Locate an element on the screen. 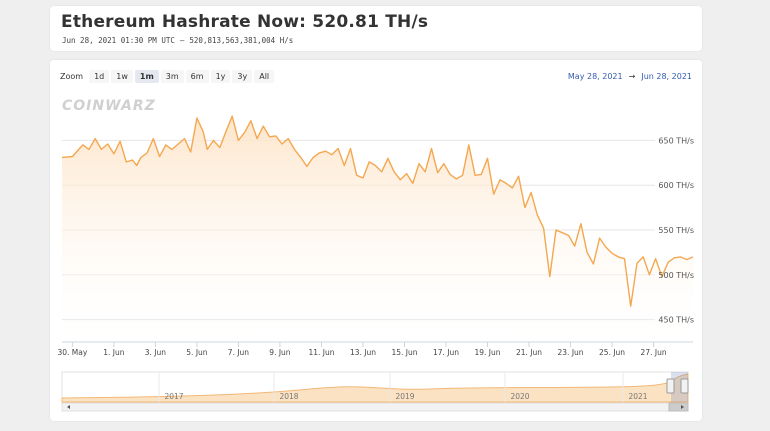 The height and width of the screenshot is (431, 770). navigator-year-label: 2017 is located at coordinates (173, 396).